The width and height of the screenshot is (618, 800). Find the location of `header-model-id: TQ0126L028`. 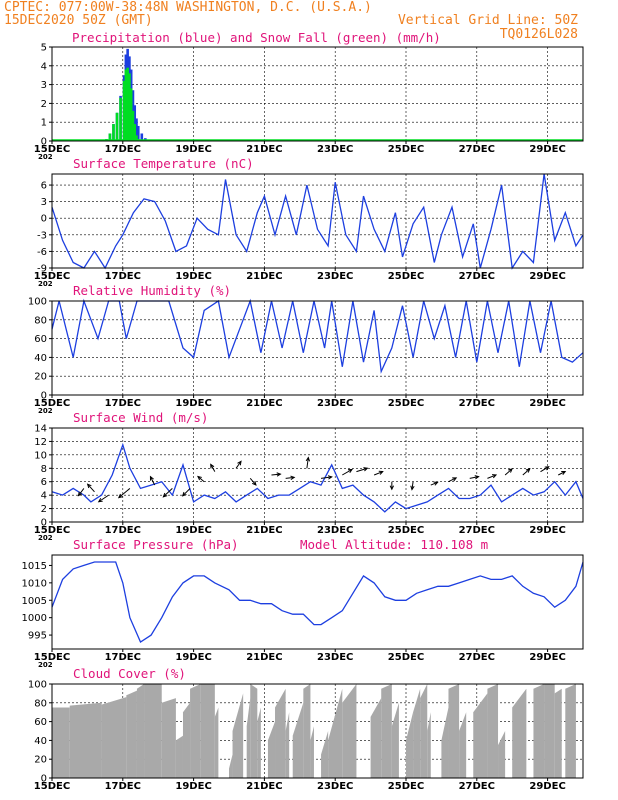

header-model-id: TQ0126L028 is located at coordinates (539, 34).